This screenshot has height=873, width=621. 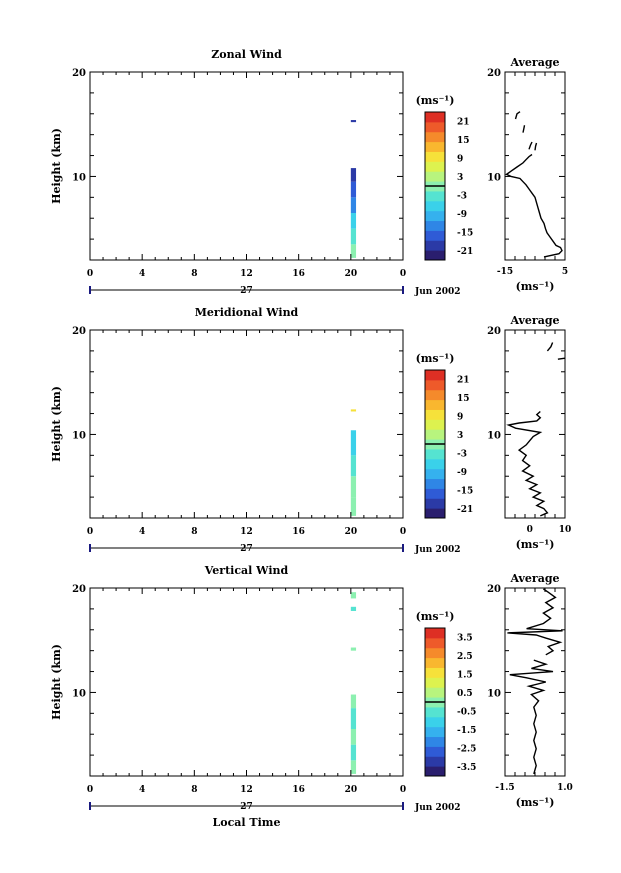 I want to click on month-label: Jun 2002, so click(x=437, y=292).